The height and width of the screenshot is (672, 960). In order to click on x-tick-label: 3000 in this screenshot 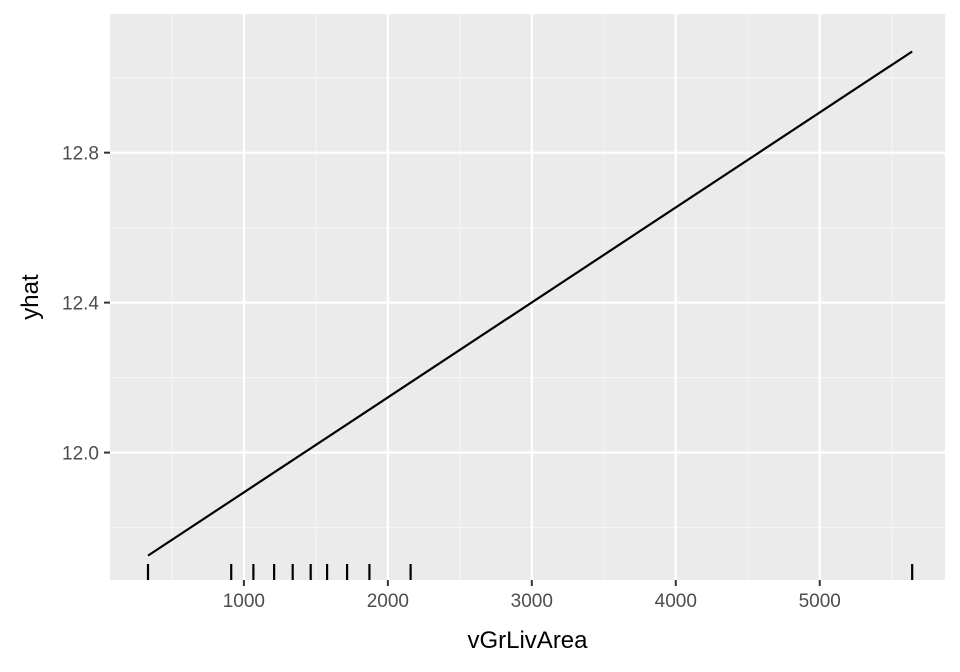, I will do `click(532, 601)`.